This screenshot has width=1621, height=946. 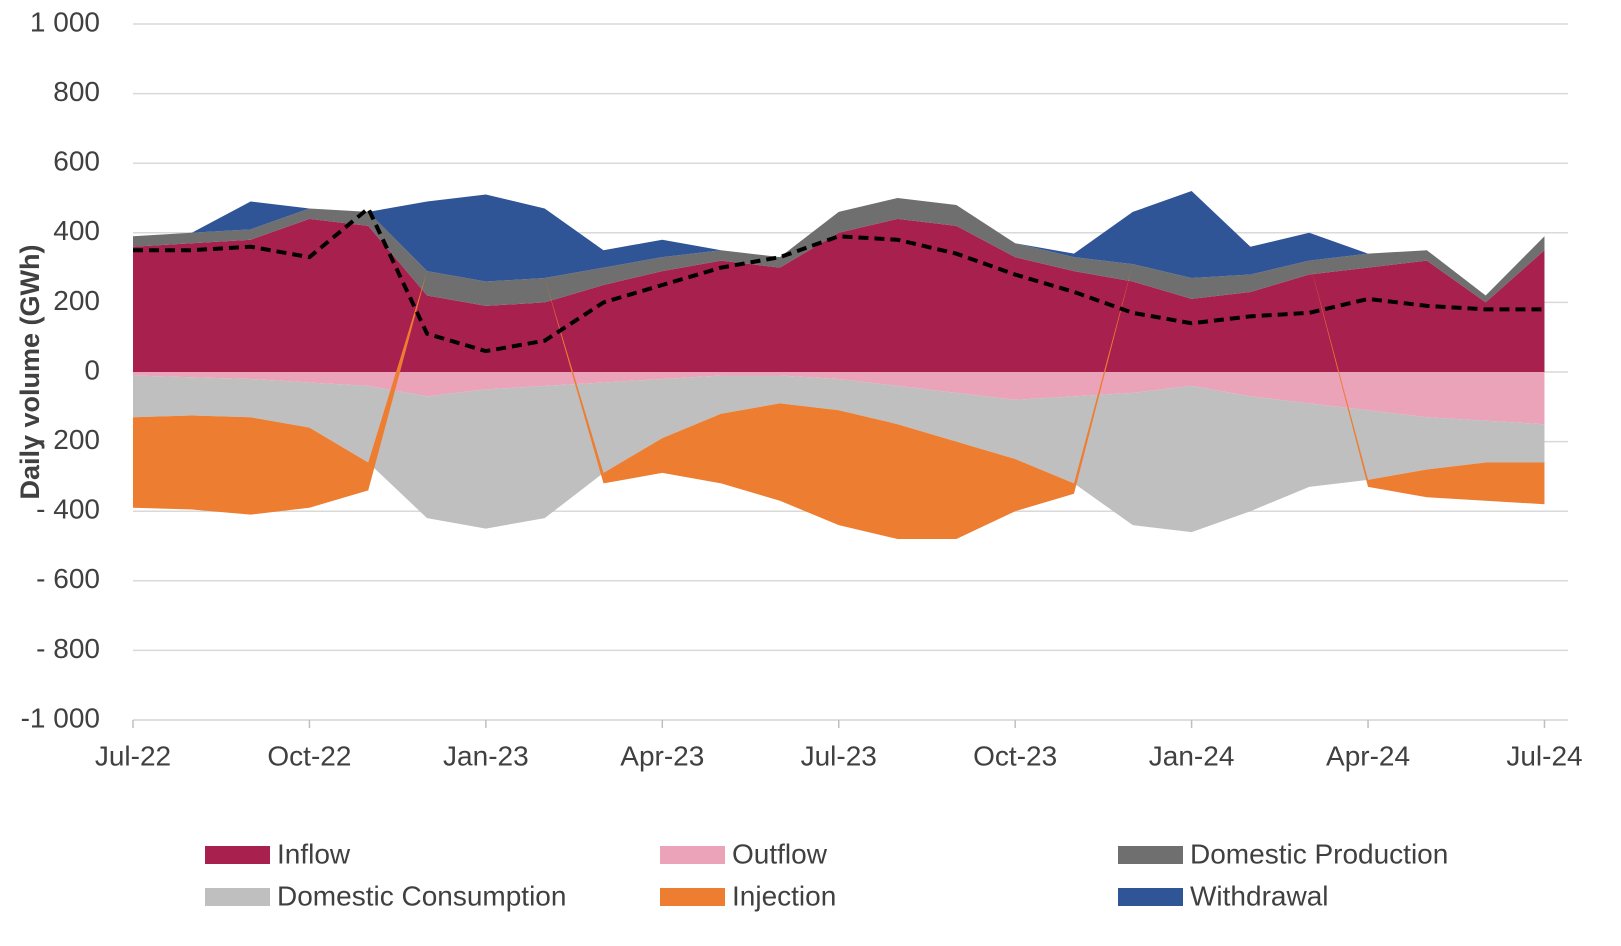 What do you see at coordinates (60, 717) in the screenshot?
I see `y-tick-label: -1 000` at bounding box center [60, 717].